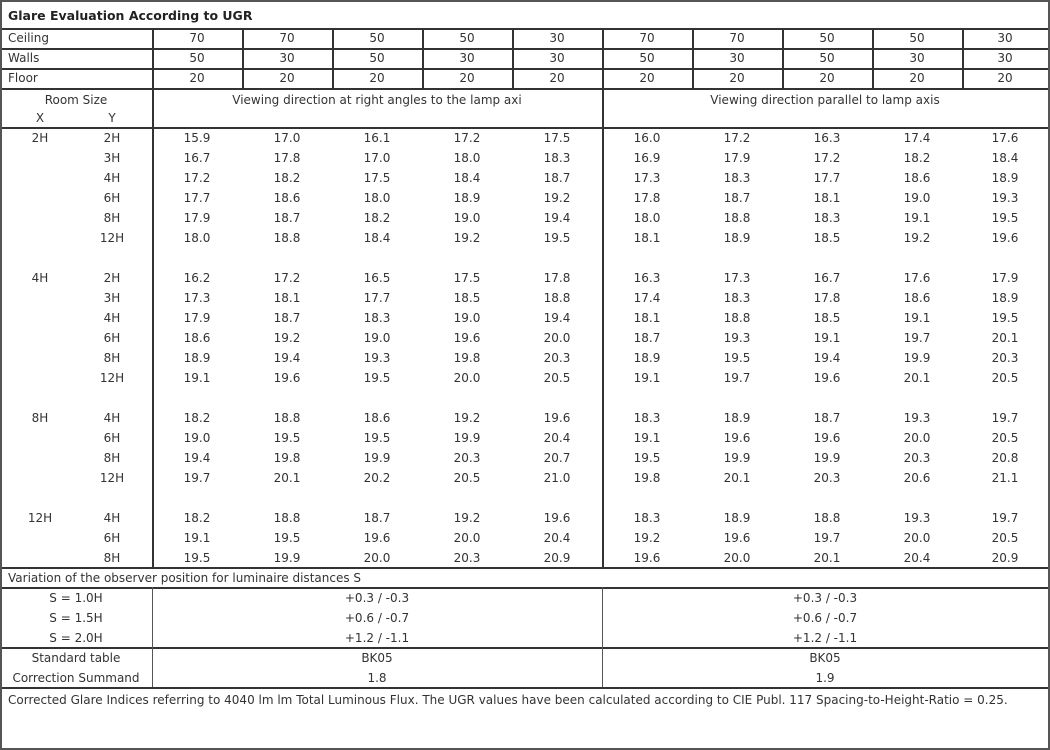 This screenshot has height=750, width=1050. I want to click on ugr-value: 18.2, so click(917, 158).